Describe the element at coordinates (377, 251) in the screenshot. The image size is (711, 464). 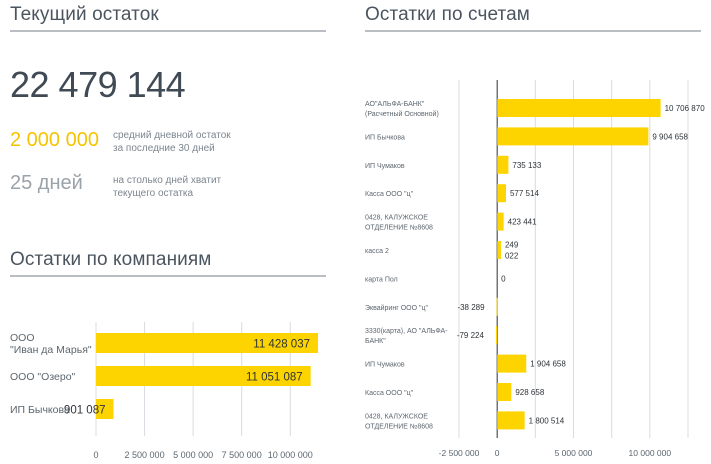
I see `accounts-category-label: касса 2` at that location.